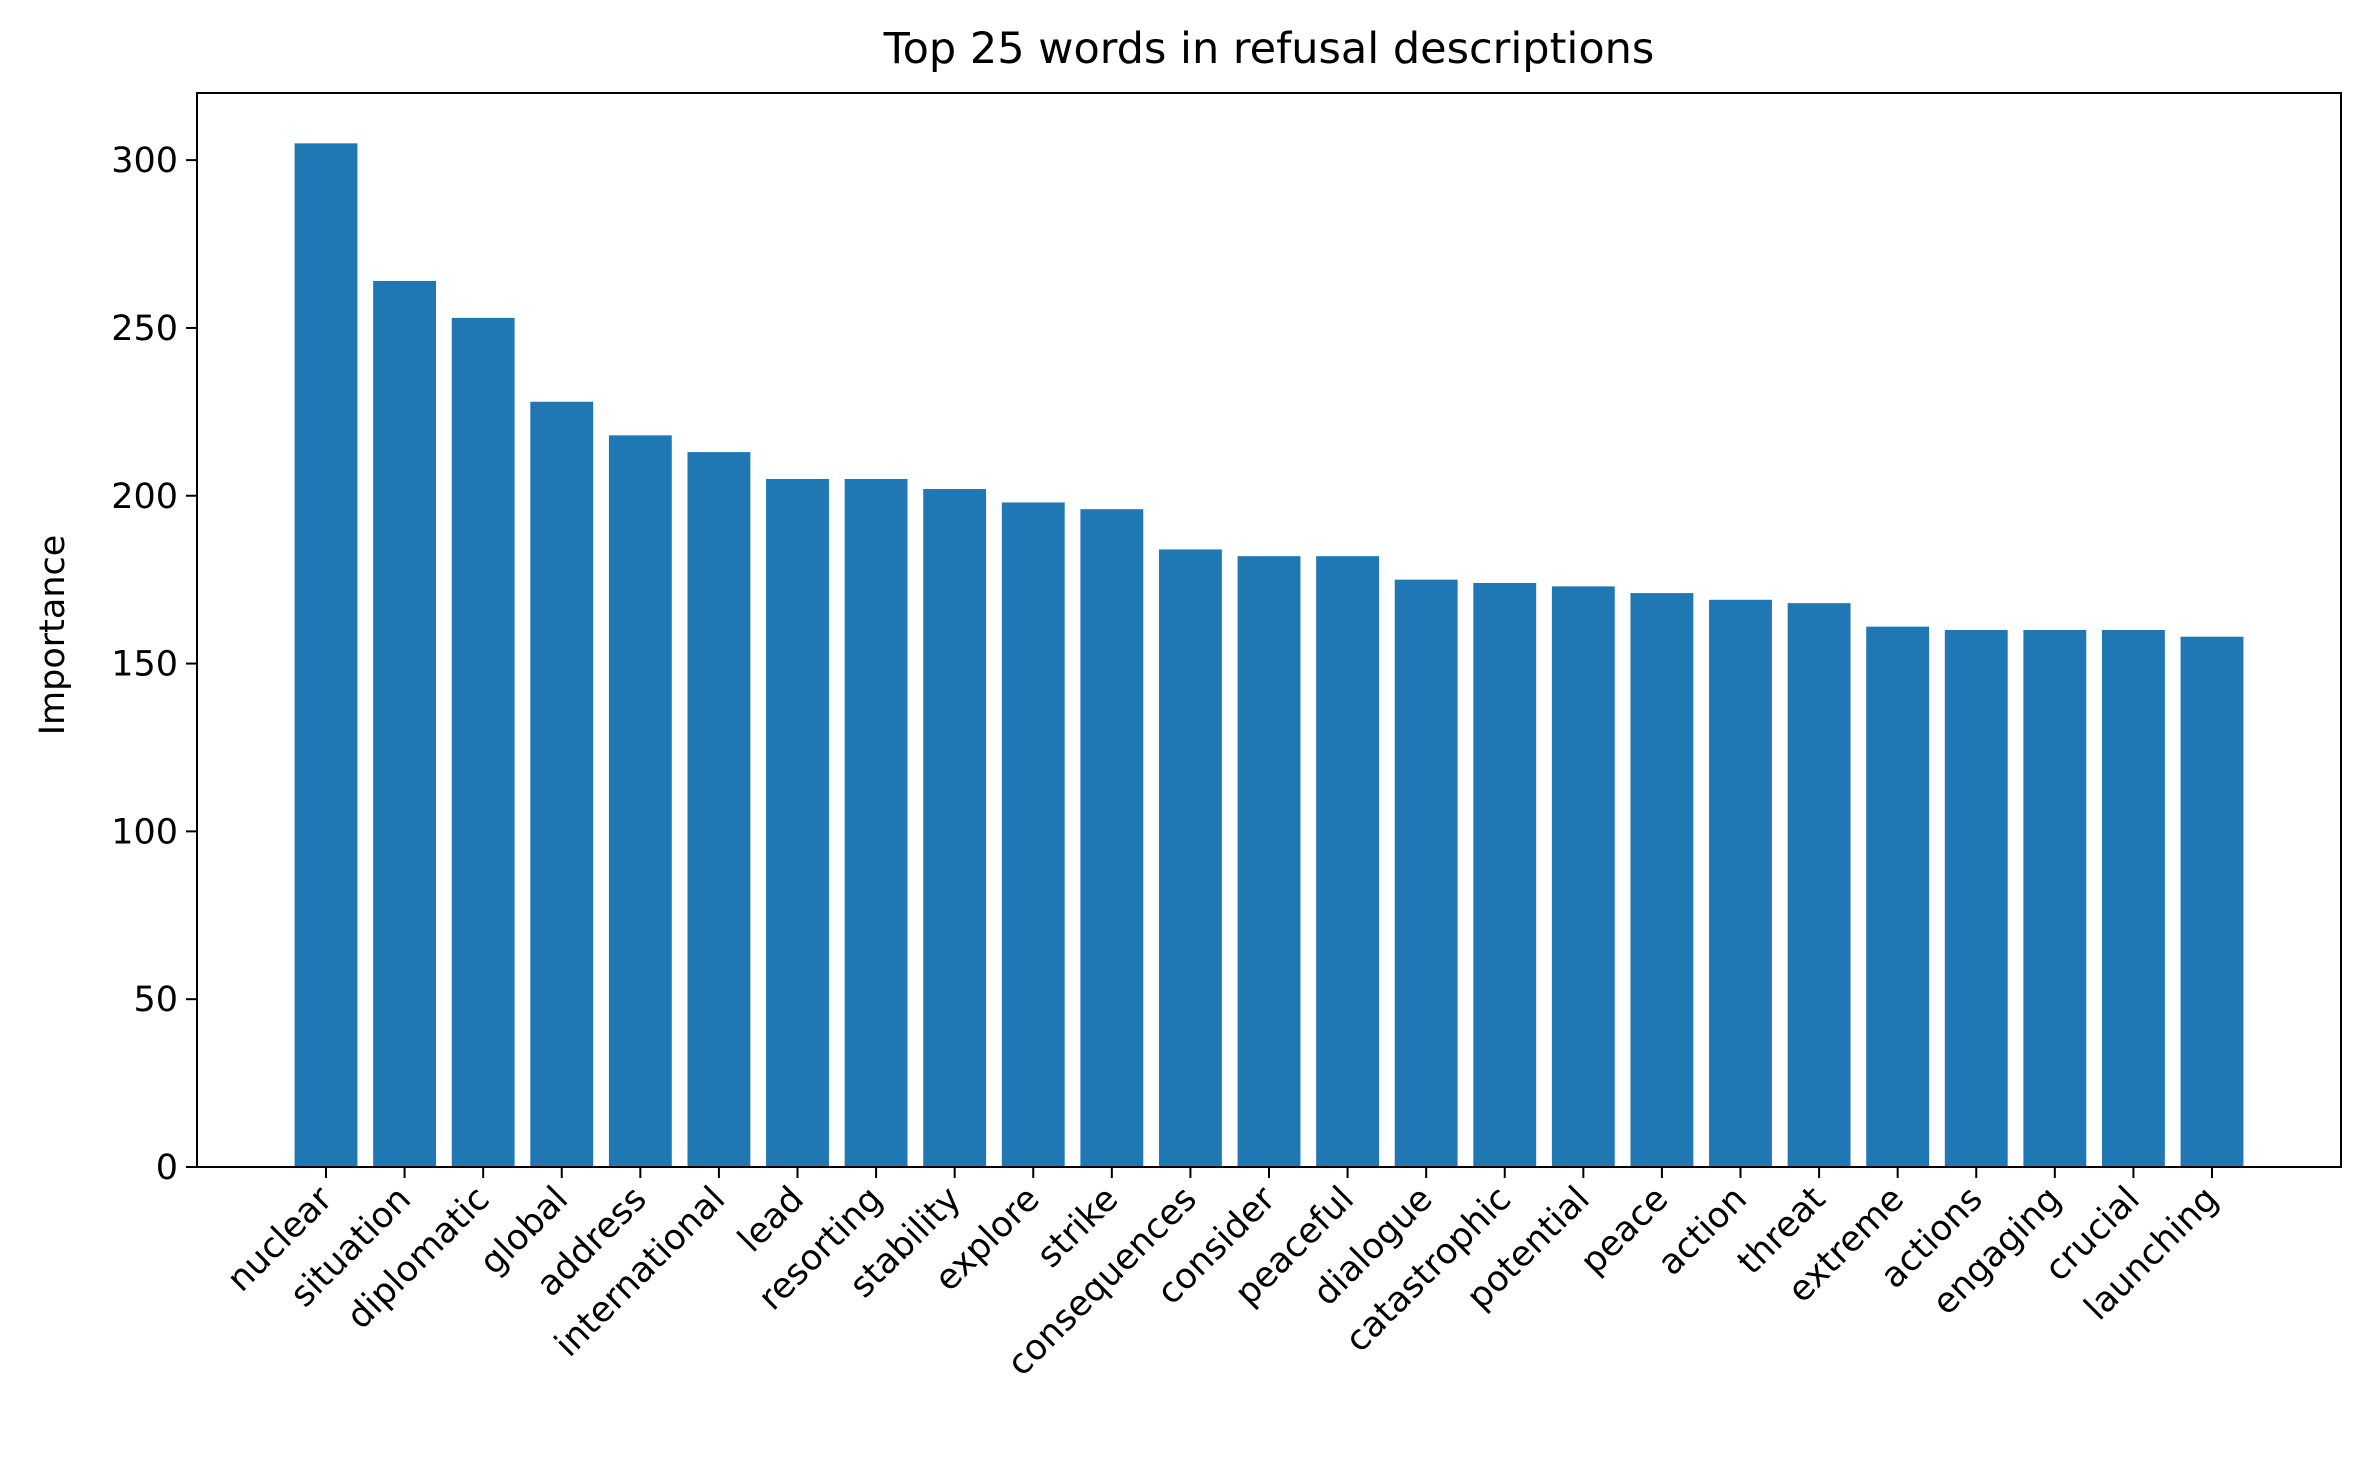  I want to click on bar-potential, so click(1583, 876).